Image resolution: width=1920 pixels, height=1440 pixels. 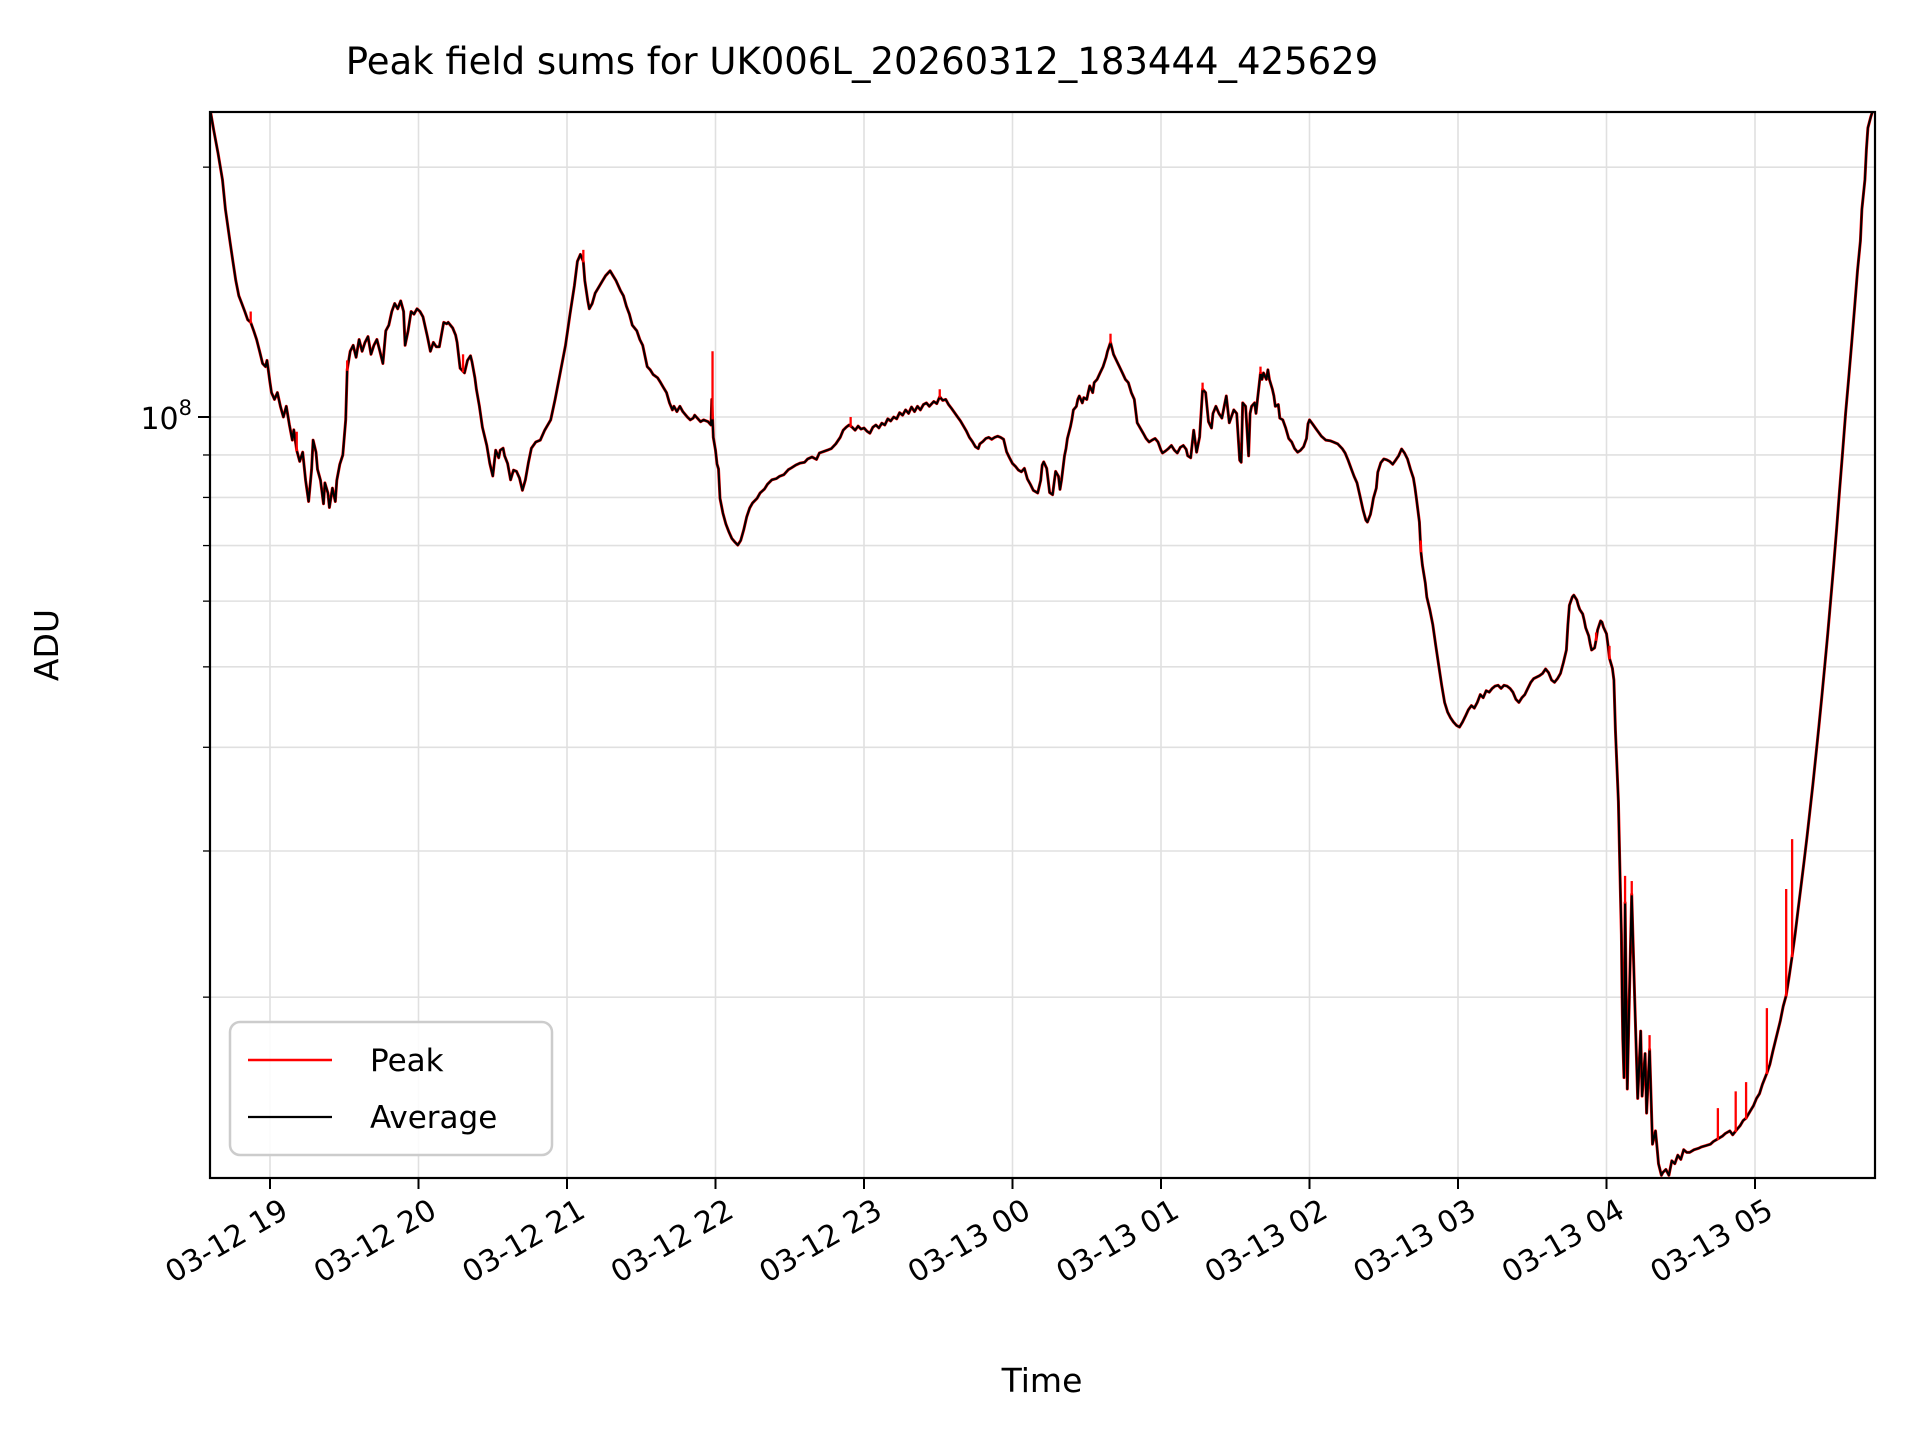 What do you see at coordinates (1118, 1242) in the screenshot?
I see `x-tick-label: 03-13 01` at bounding box center [1118, 1242].